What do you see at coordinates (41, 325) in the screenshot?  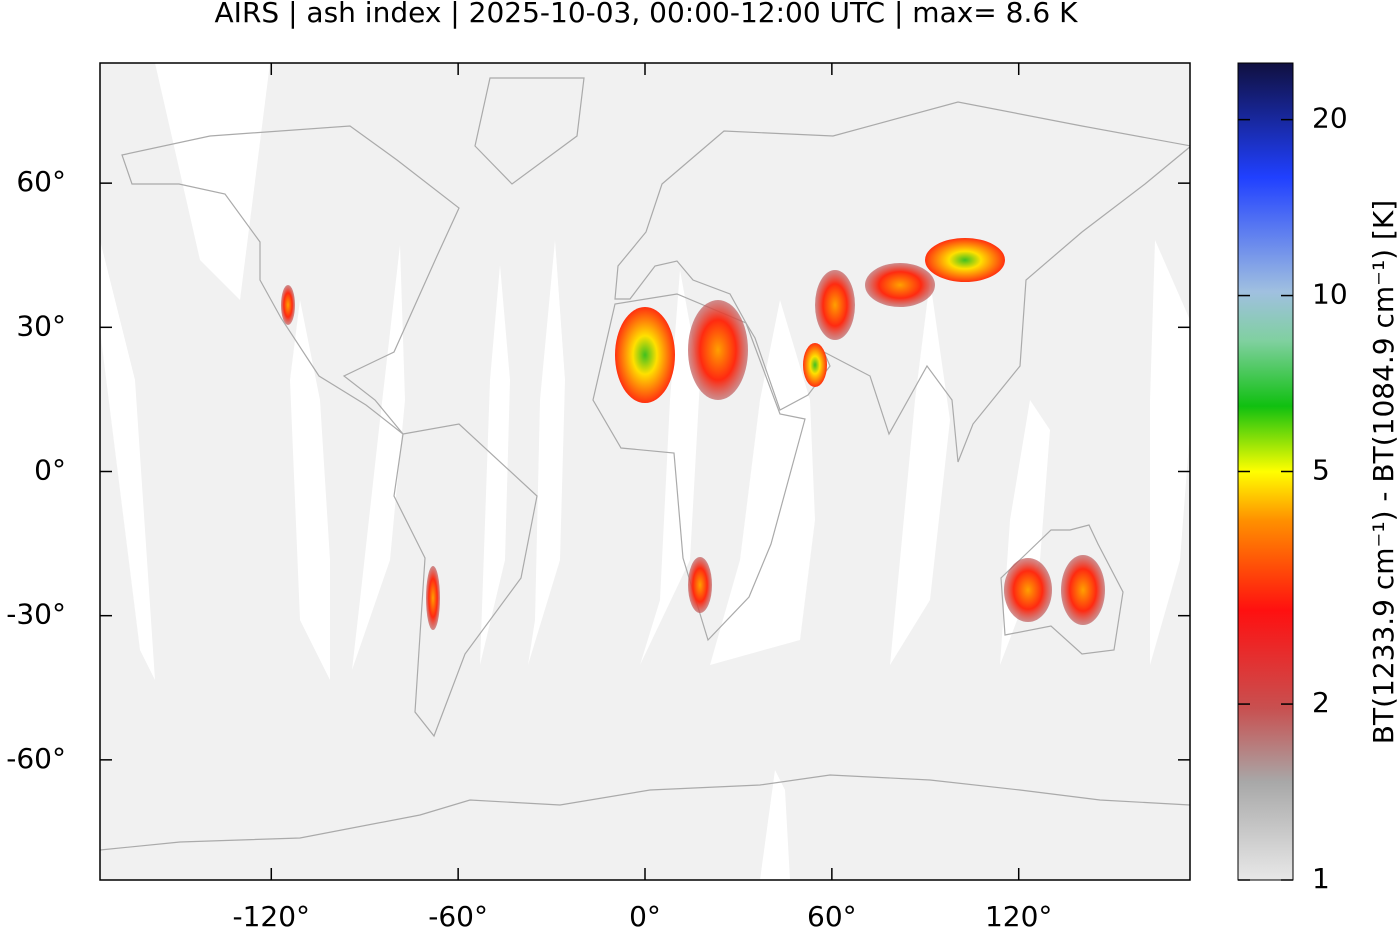 I see `y-tick-label: 30°` at bounding box center [41, 325].